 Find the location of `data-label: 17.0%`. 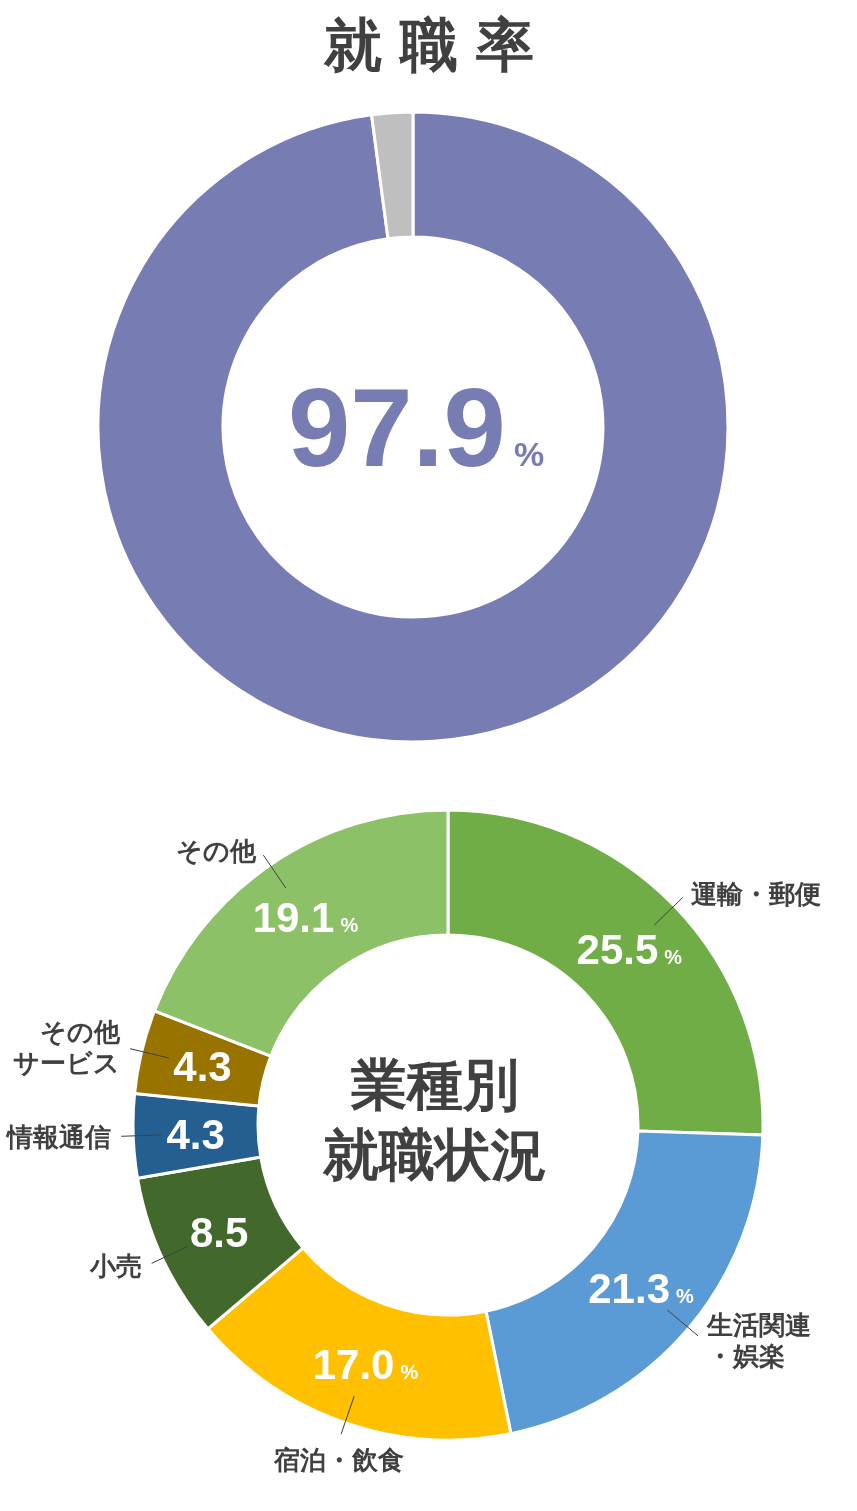

data-label: 17.0% is located at coordinates (365, 1364).